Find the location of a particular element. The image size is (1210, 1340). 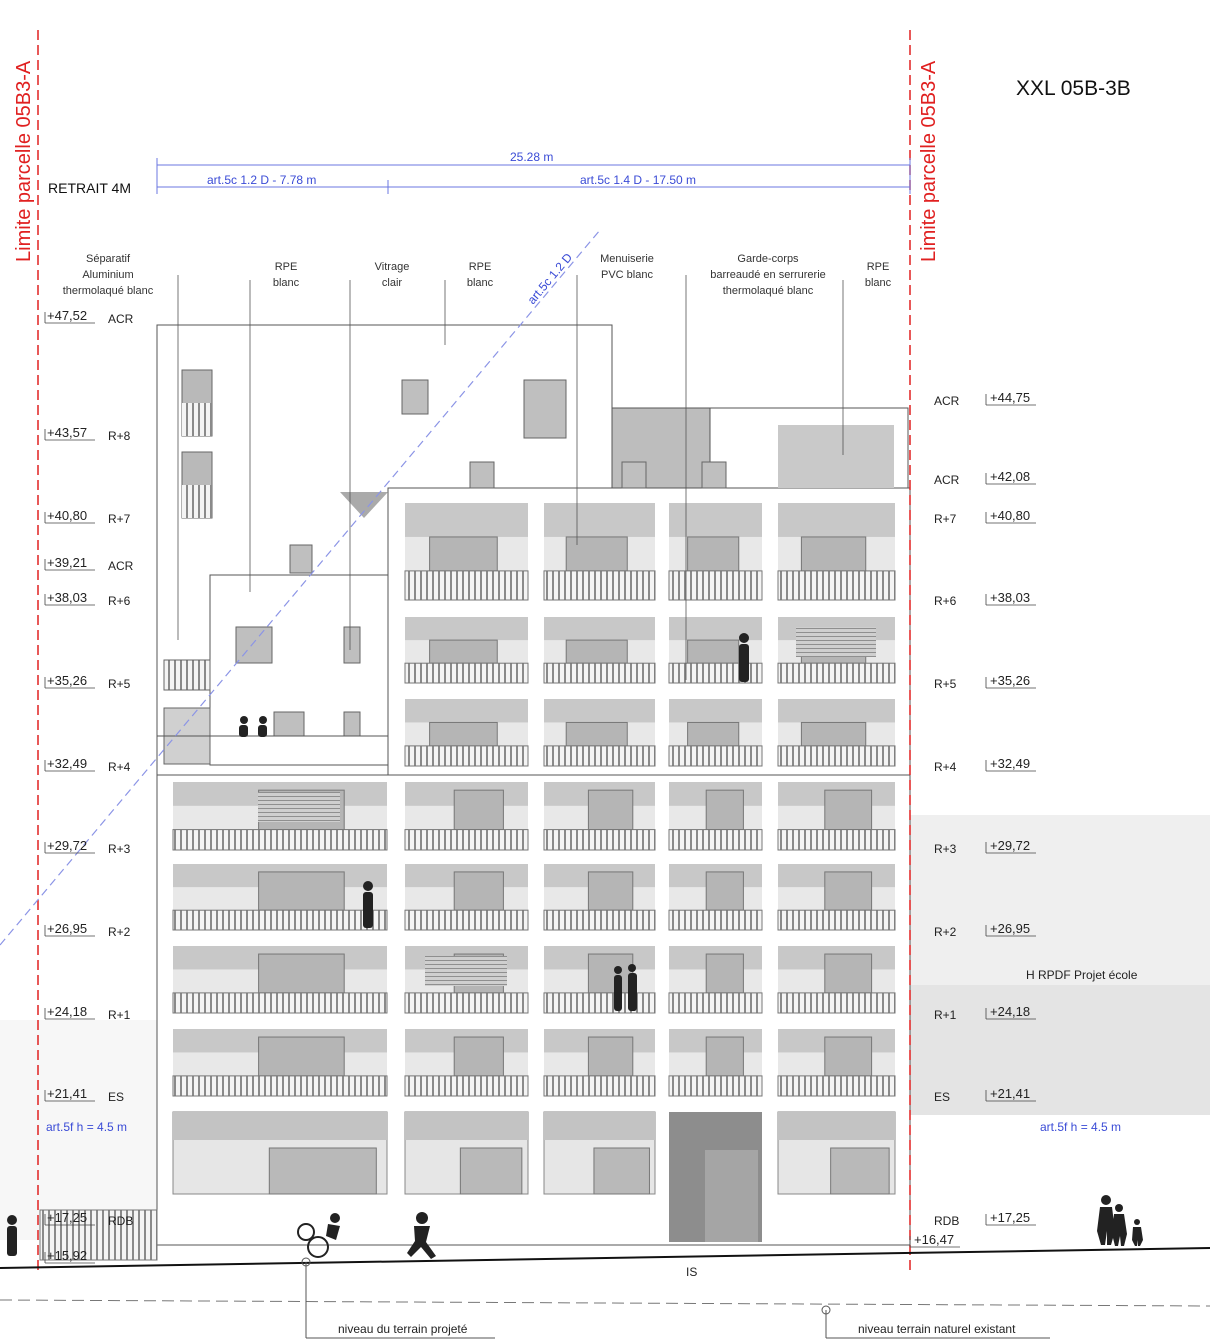

level-left-name: R+7 is located at coordinates (119, 519).